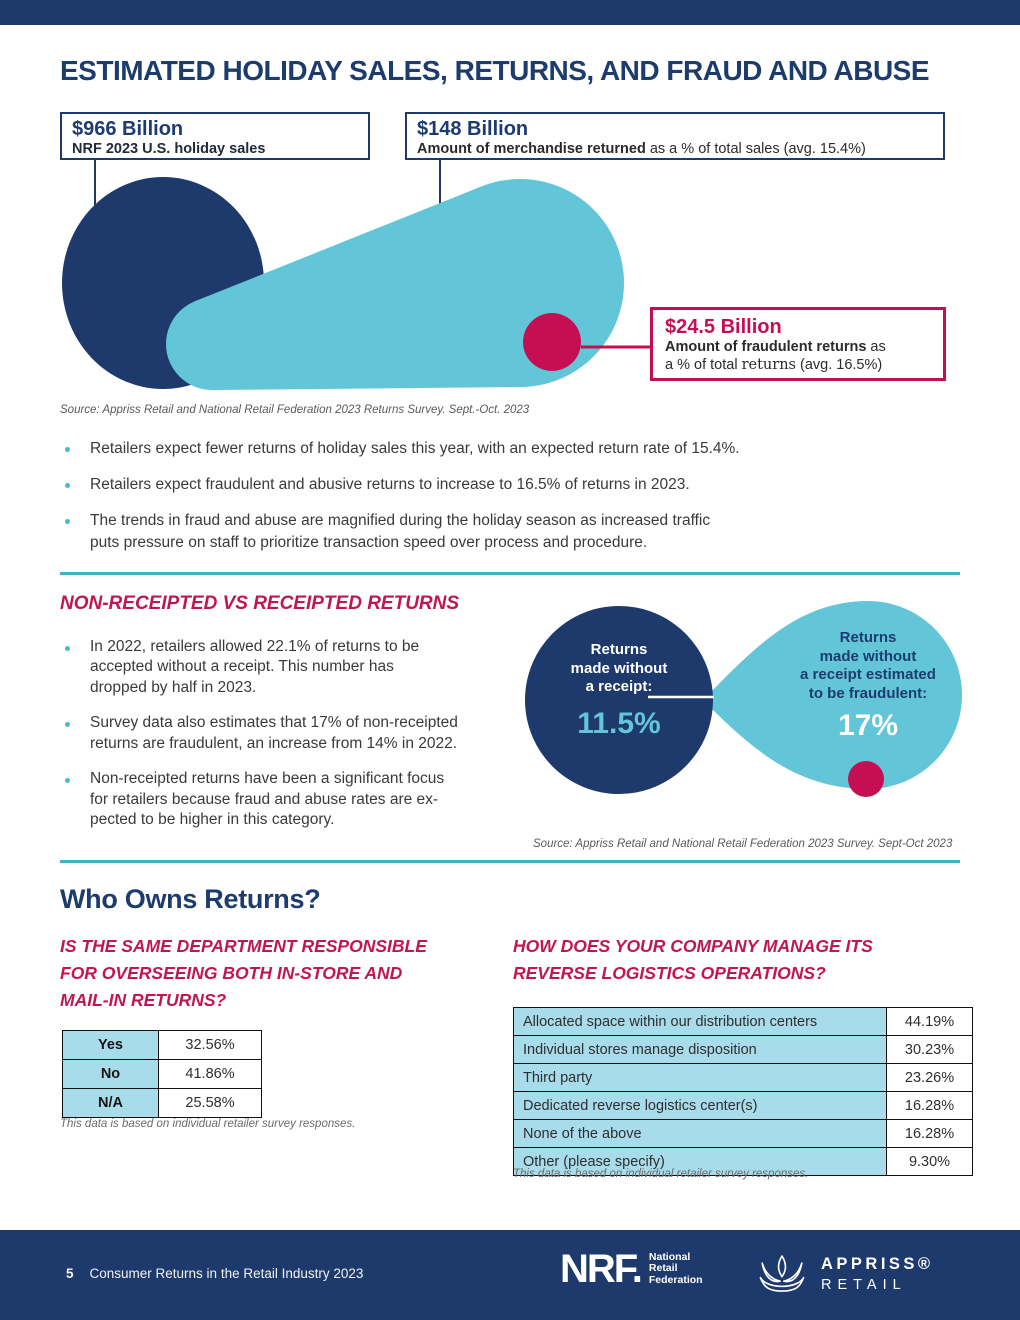  What do you see at coordinates (700, 1105) in the screenshot?
I see `table-row-label: Dedicated reverse logistics center(s)` at bounding box center [700, 1105].